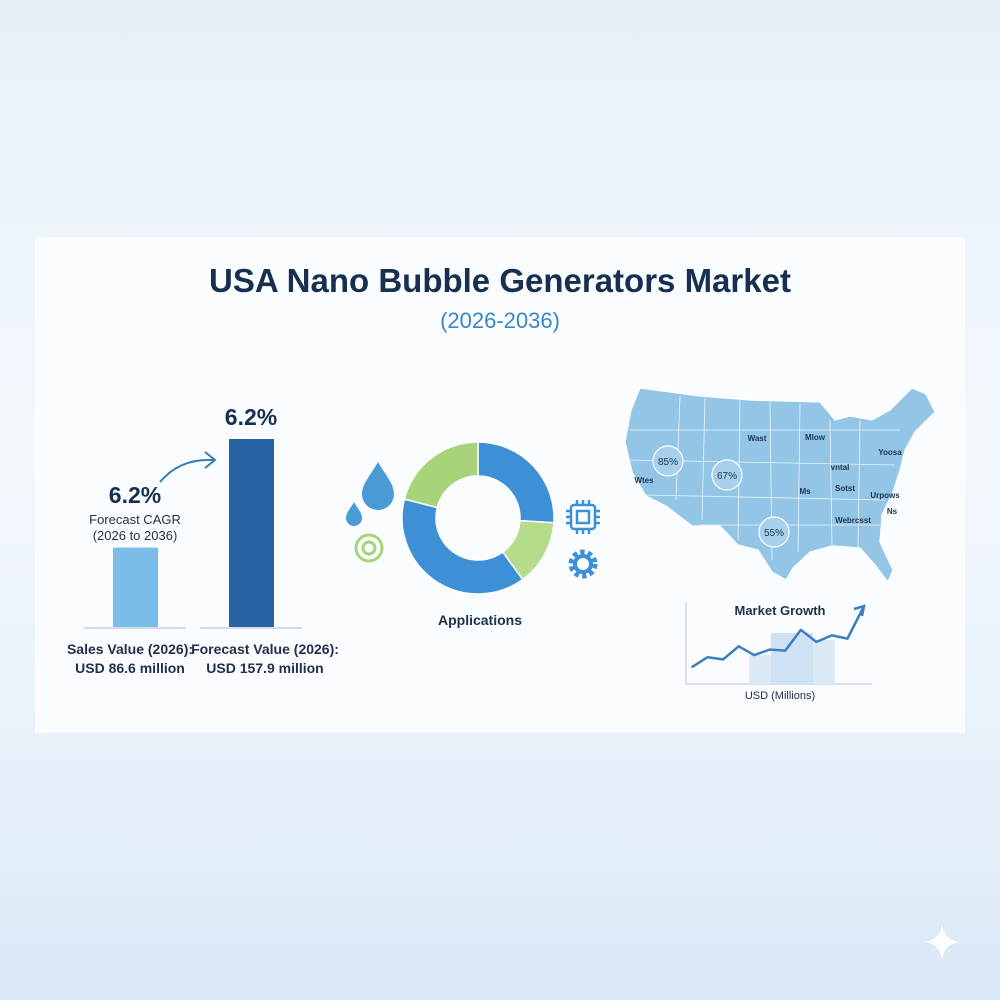 The width and height of the screenshot is (1000, 1000). Describe the element at coordinates (859, 610) in the screenshot. I see `trend-arrow-head` at that location.